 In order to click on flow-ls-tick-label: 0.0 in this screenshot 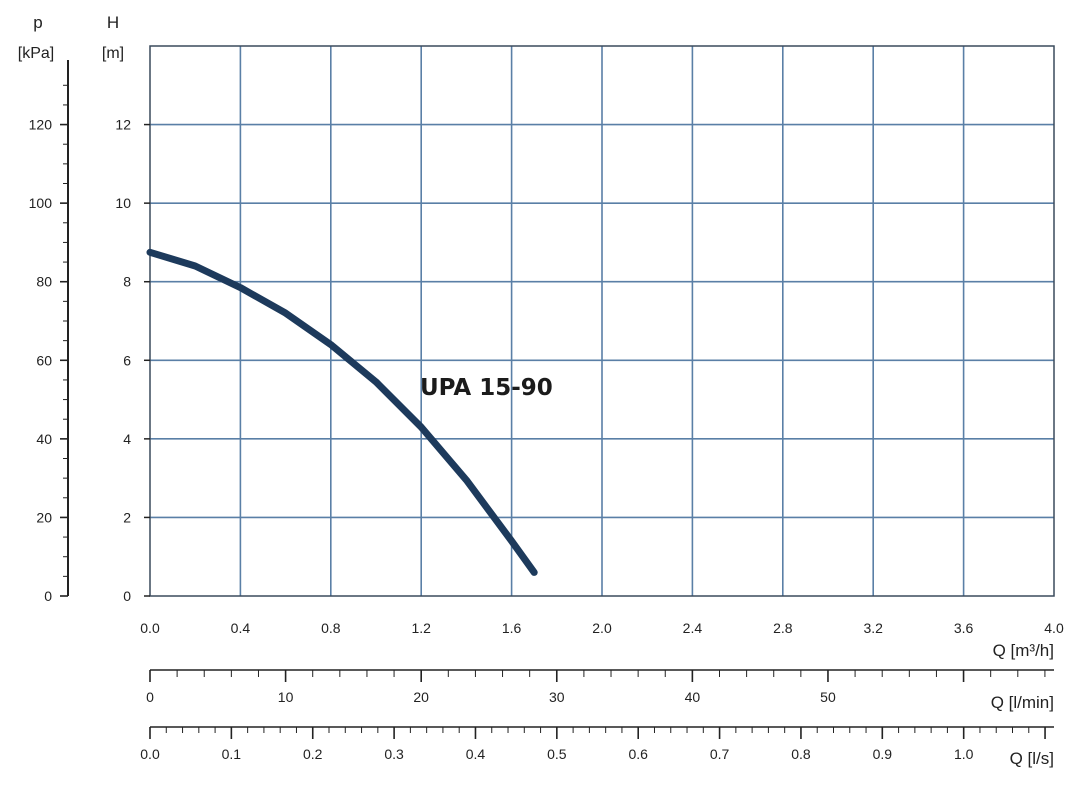, I will do `click(150, 754)`.